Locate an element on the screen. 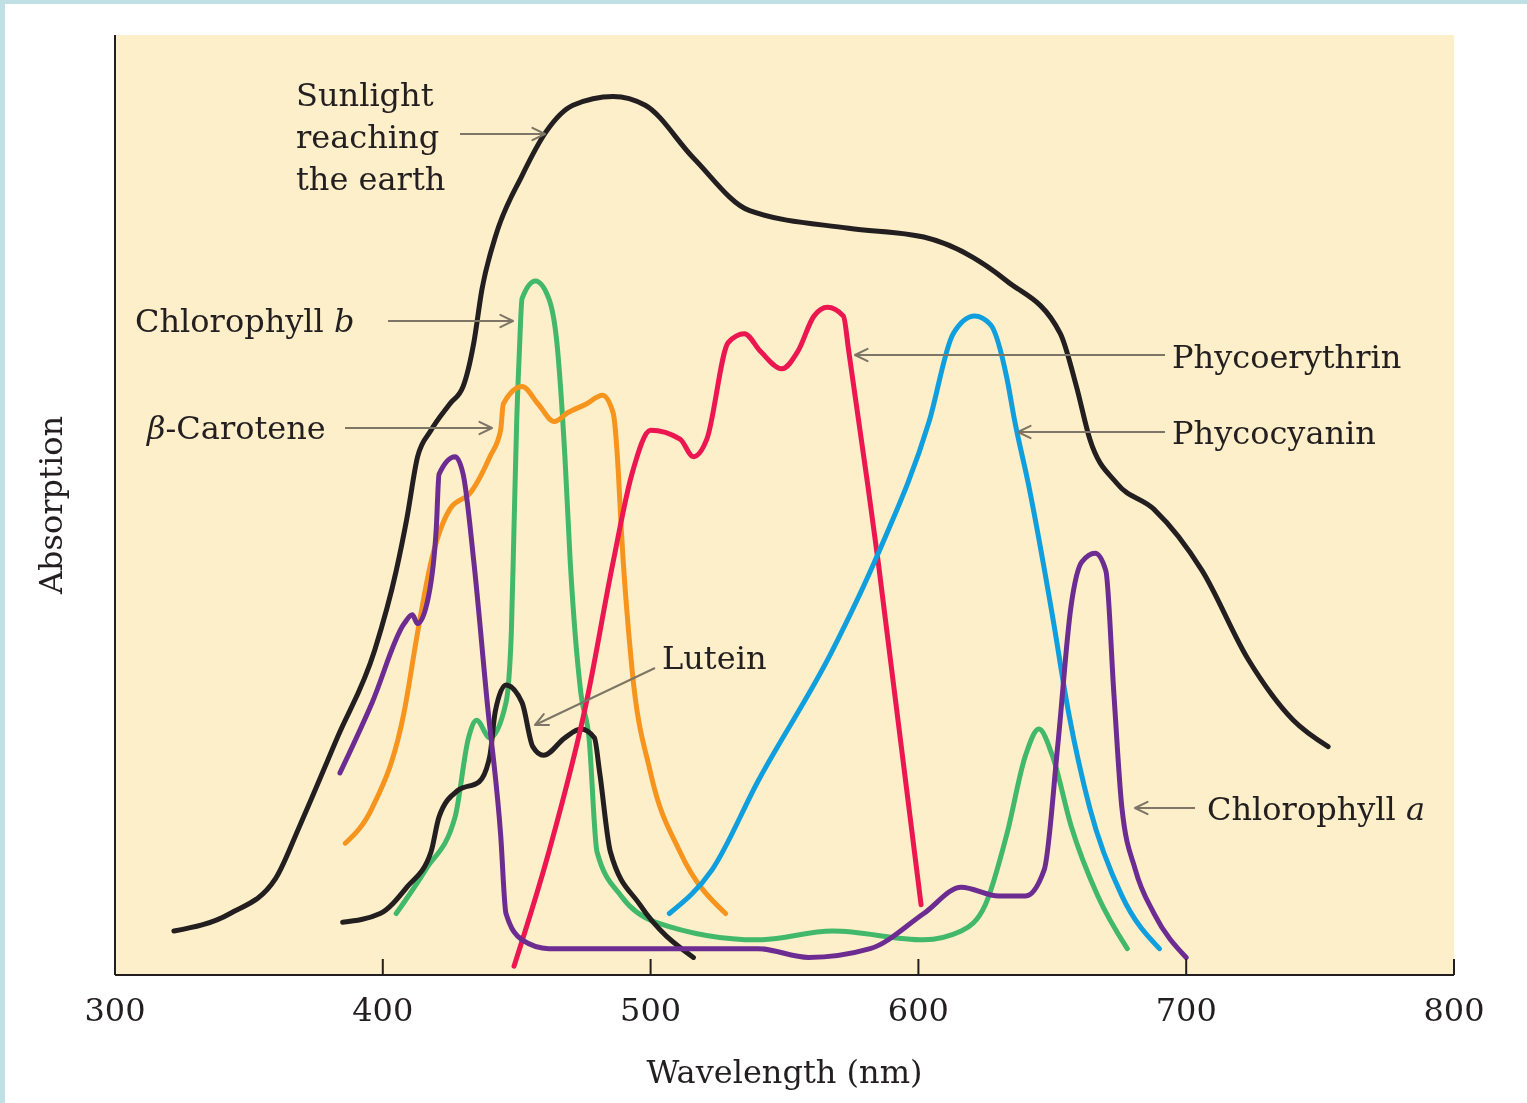 This screenshot has width=1527, height=1103. text: Chlorophyll a is located at coordinates (1316, 809).